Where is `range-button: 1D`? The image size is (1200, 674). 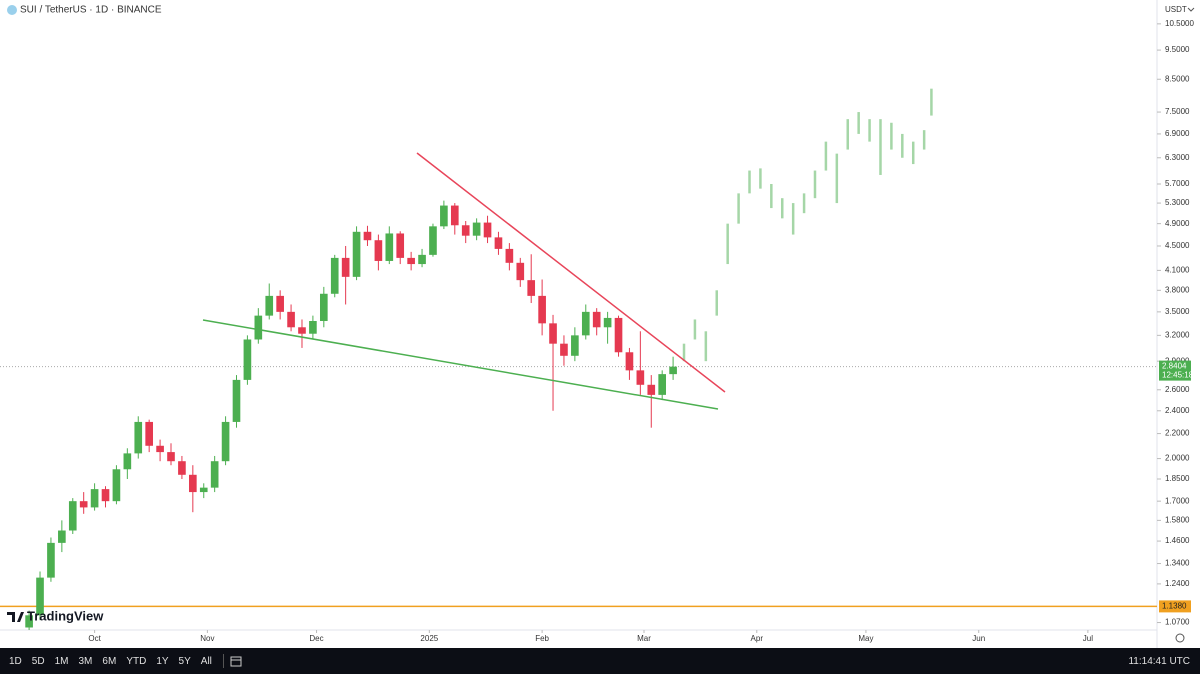 range-button: 1D is located at coordinates (15, 661).